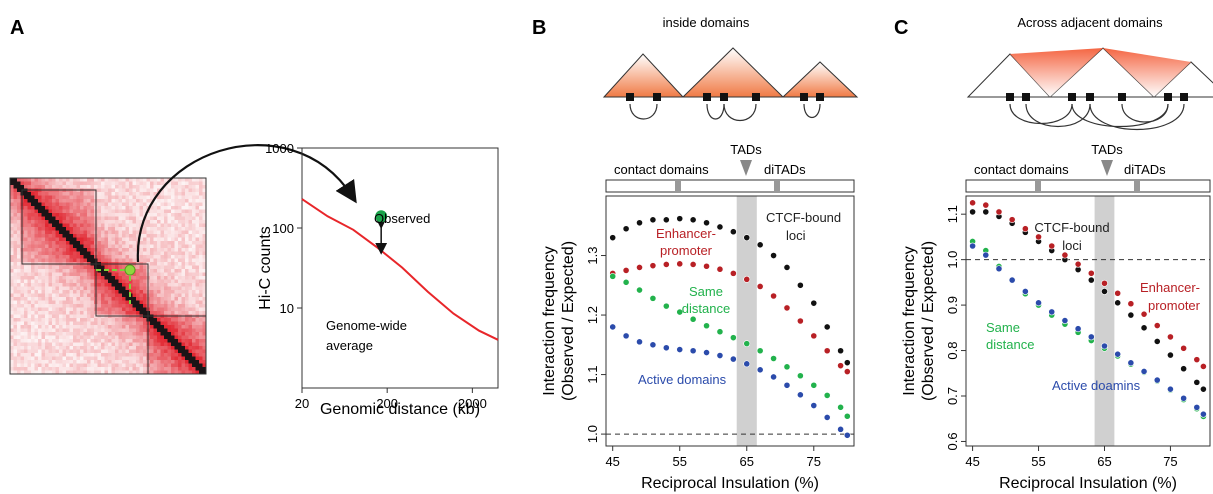  Describe the element at coordinates (1088, 167) in the screenshot. I see `domain-scale-bar-c: TADs contact domains diTADs` at that location.